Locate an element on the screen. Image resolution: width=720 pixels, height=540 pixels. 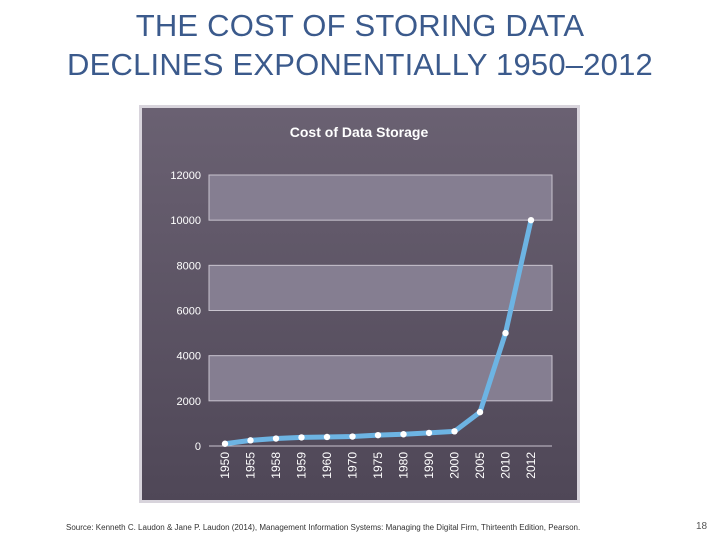
chart-title: Cost of Data Storage is located at coordinates (359, 132).